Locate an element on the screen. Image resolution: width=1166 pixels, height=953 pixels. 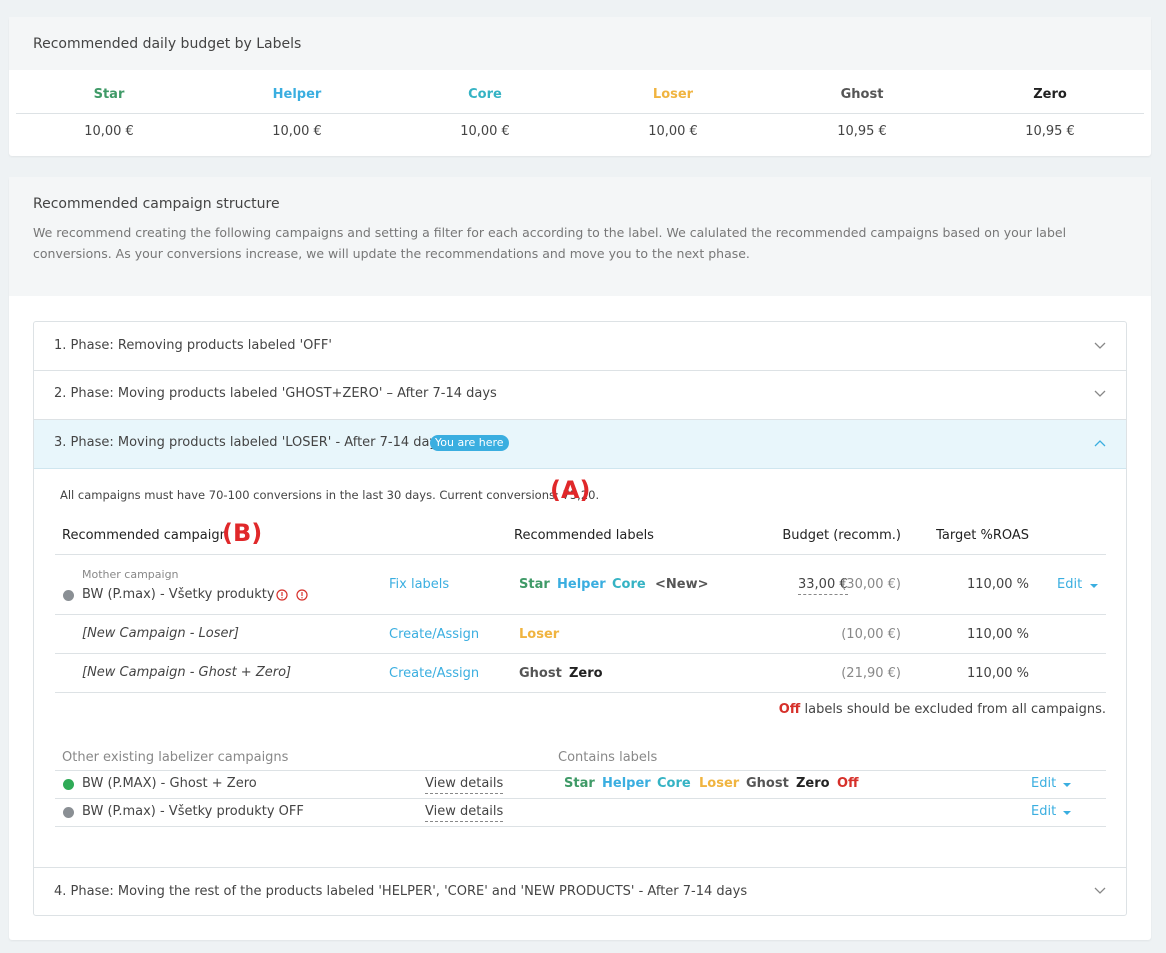
column-header: Contains labels is located at coordinates (608, 757).